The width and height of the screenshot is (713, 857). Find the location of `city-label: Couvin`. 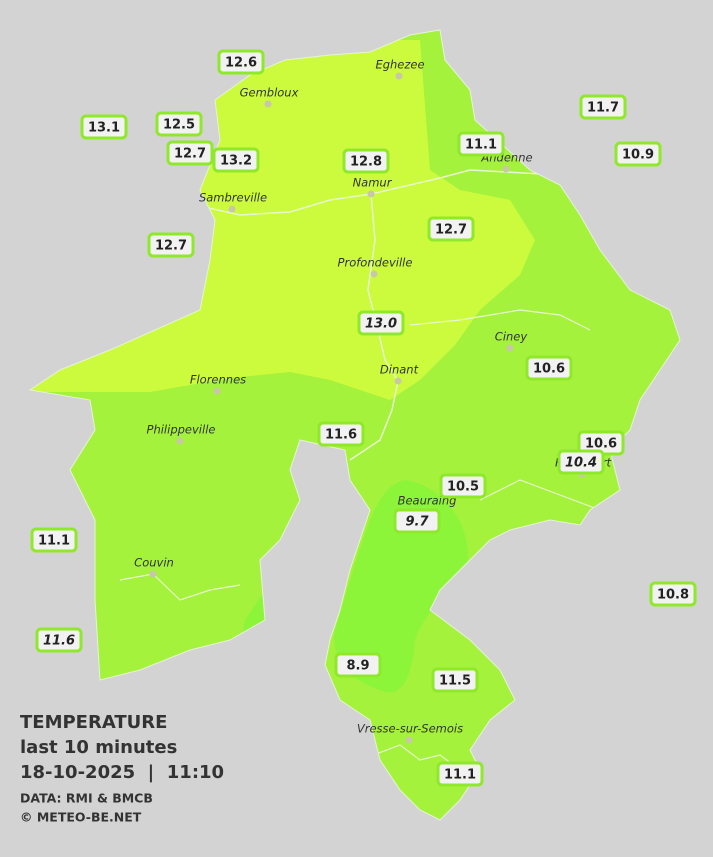

city-label: Couvin is located at coordinates (154, 563).